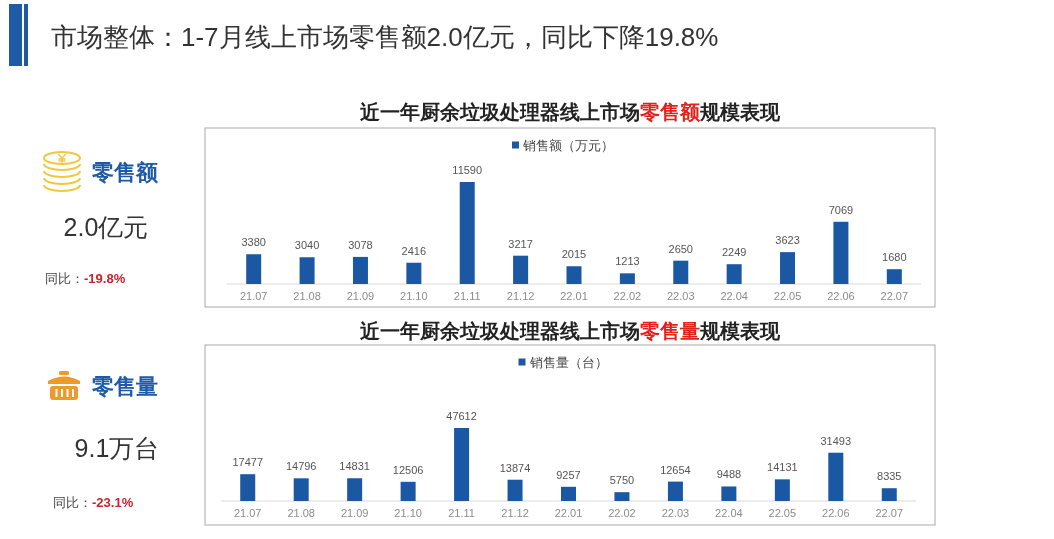  What do you see at coordinates (354, 466) in the screenshot?
I see `data-label: 14831` at bounding box center [354, 466].